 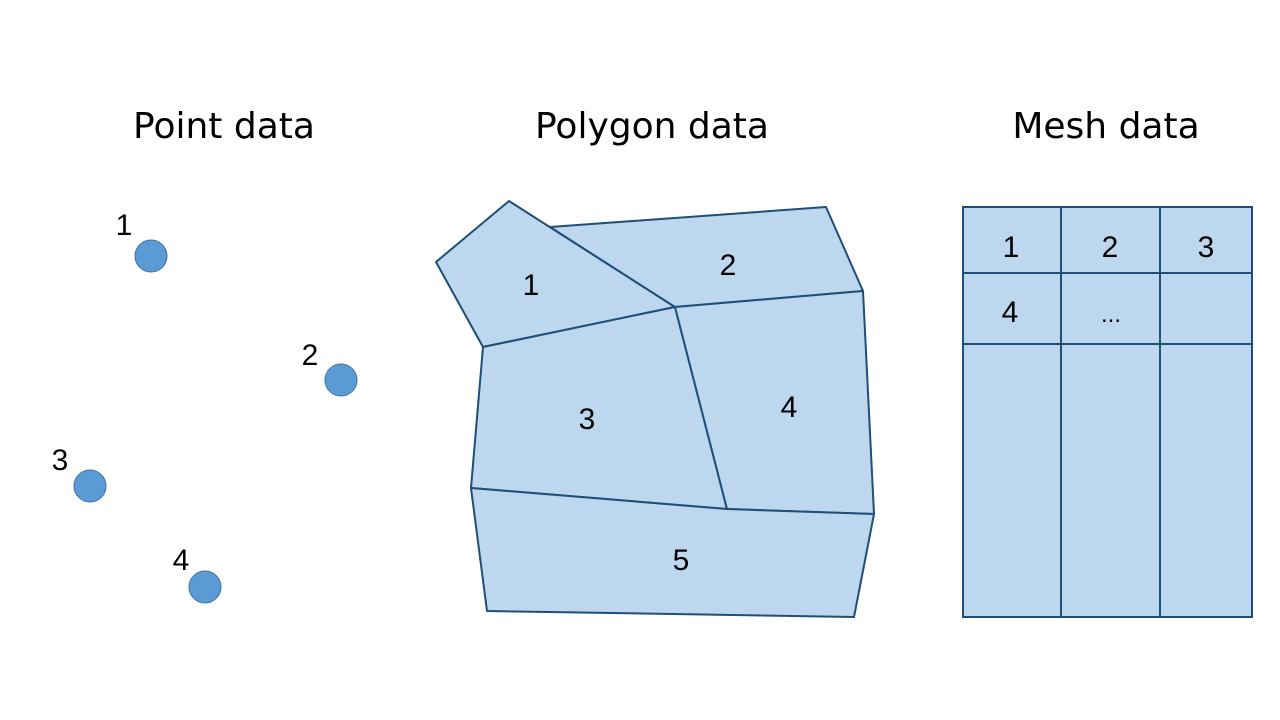 What do you see at coordinates (728, 265) in the screenshot?
I see `polygon-label-2: 2` at bounding box center [728, 265].